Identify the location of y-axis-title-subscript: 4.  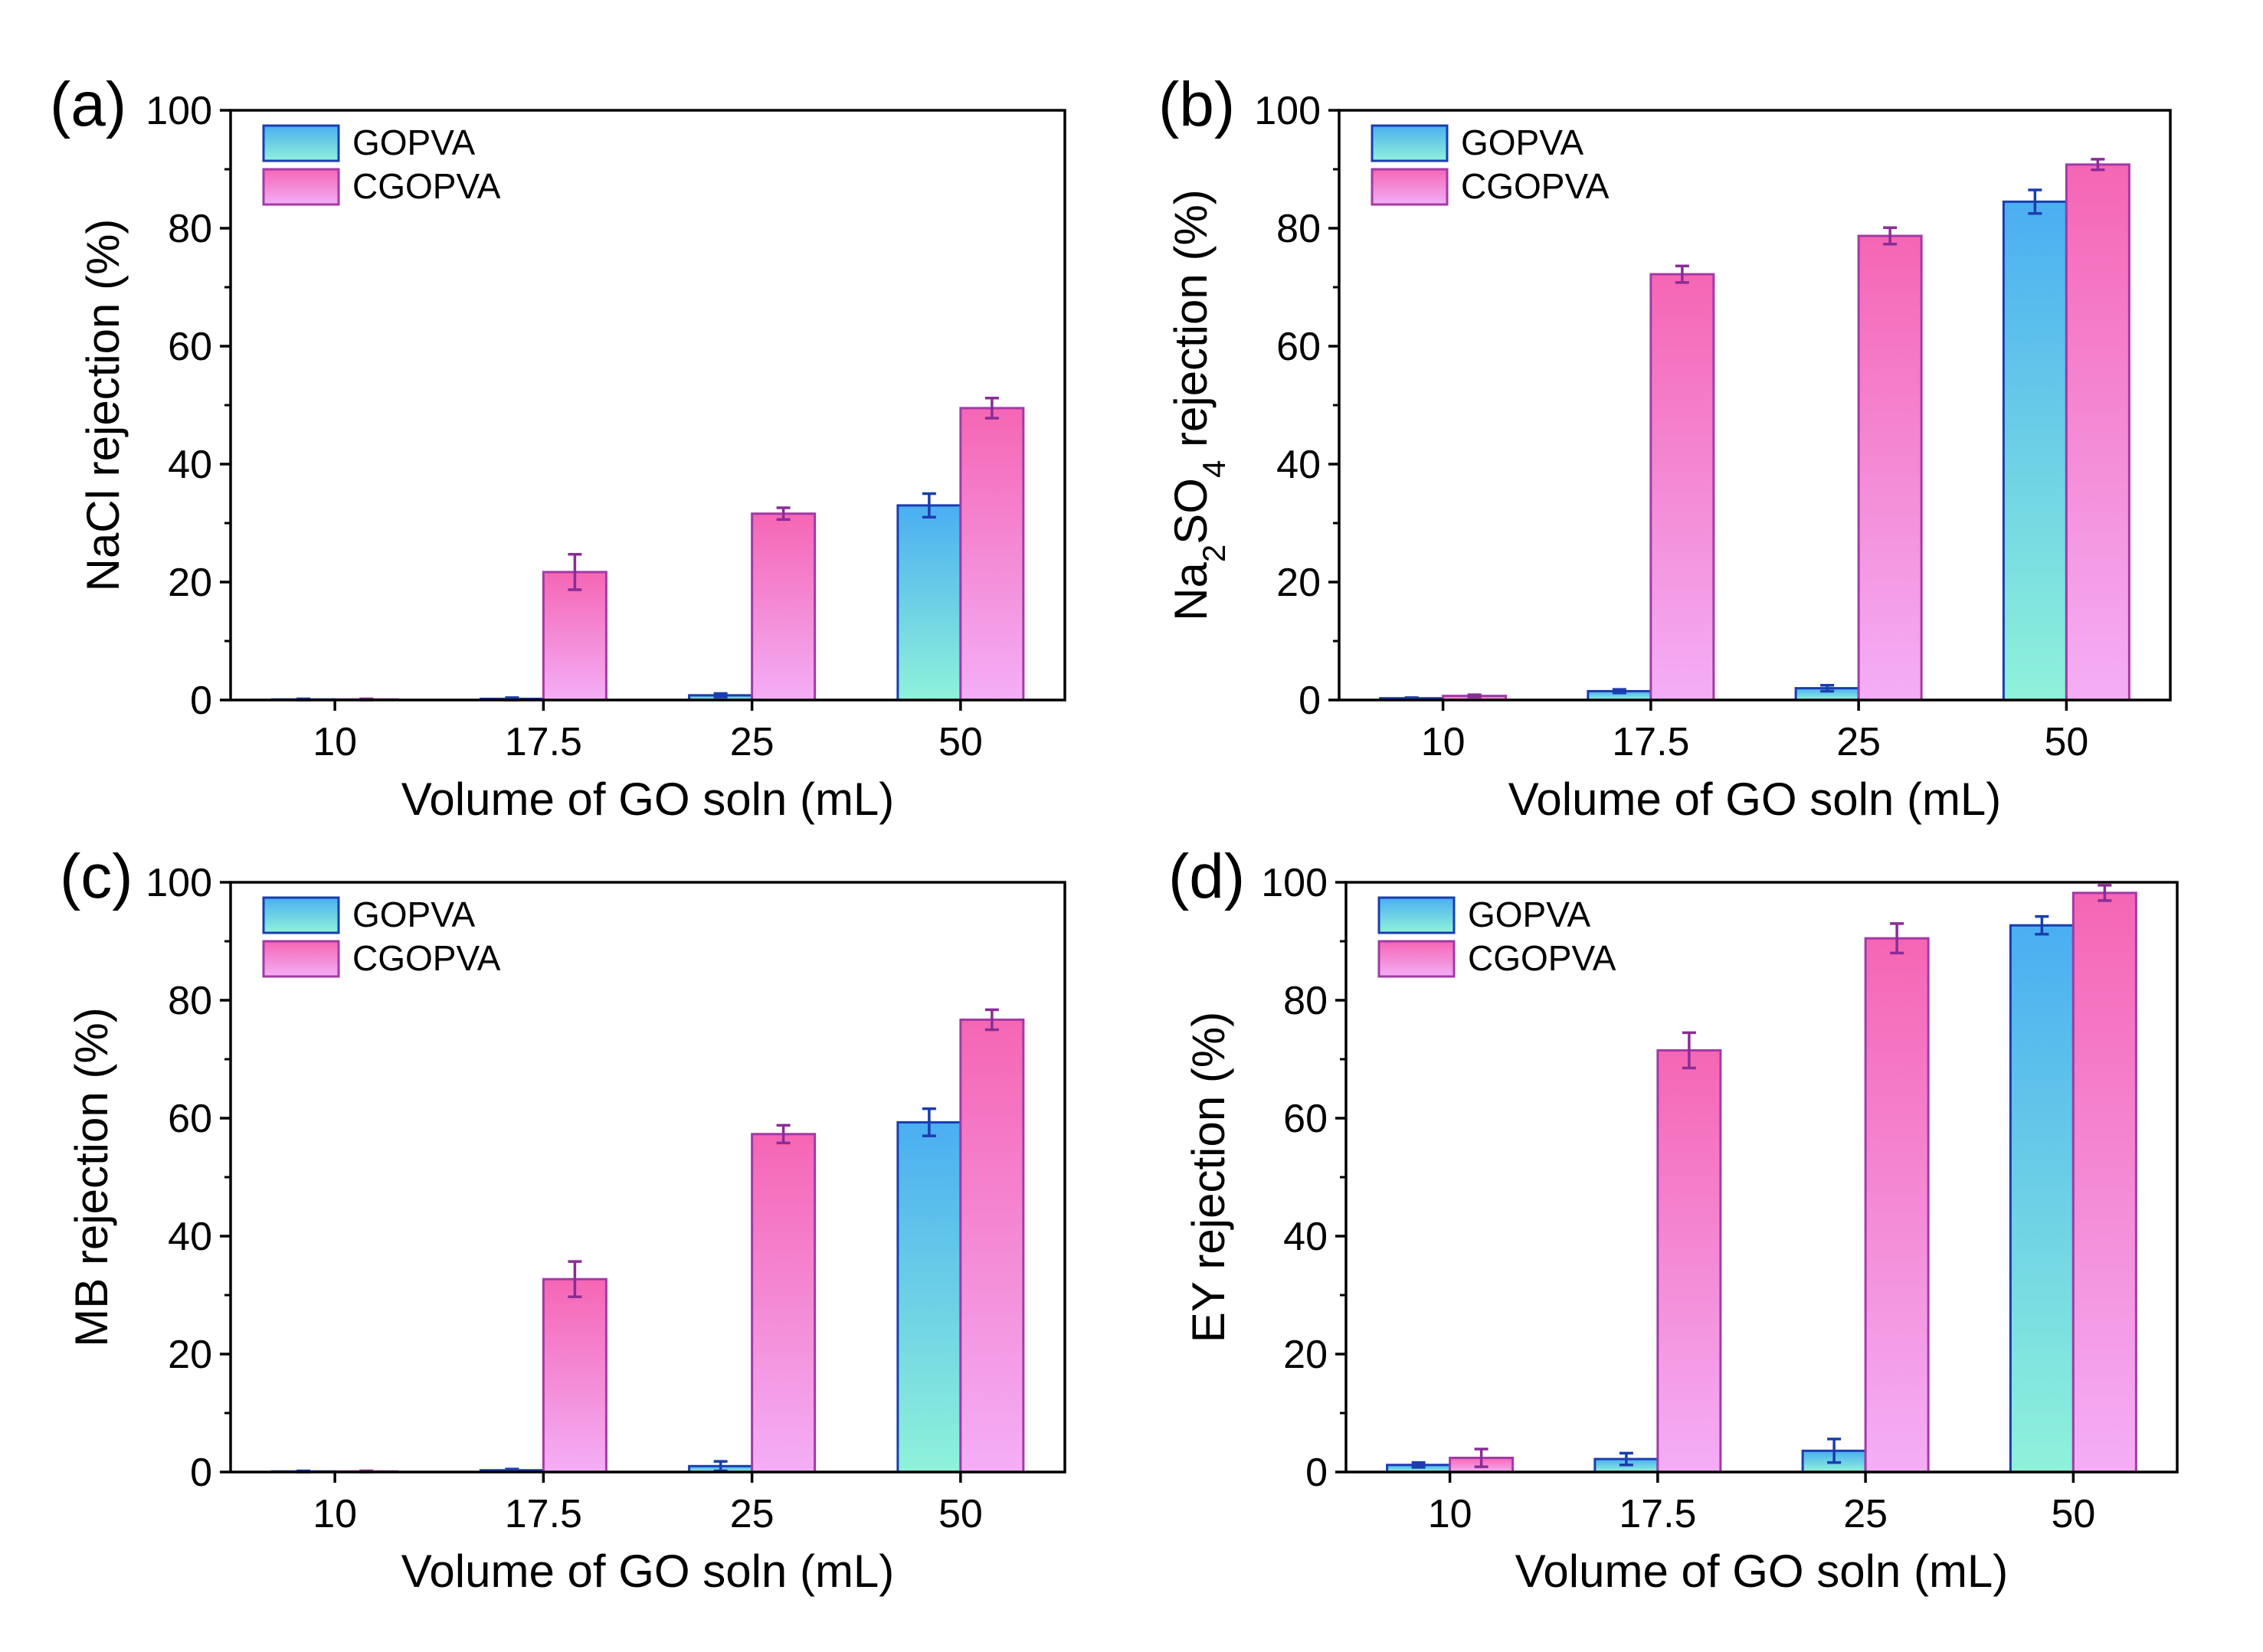
(1214, 469).